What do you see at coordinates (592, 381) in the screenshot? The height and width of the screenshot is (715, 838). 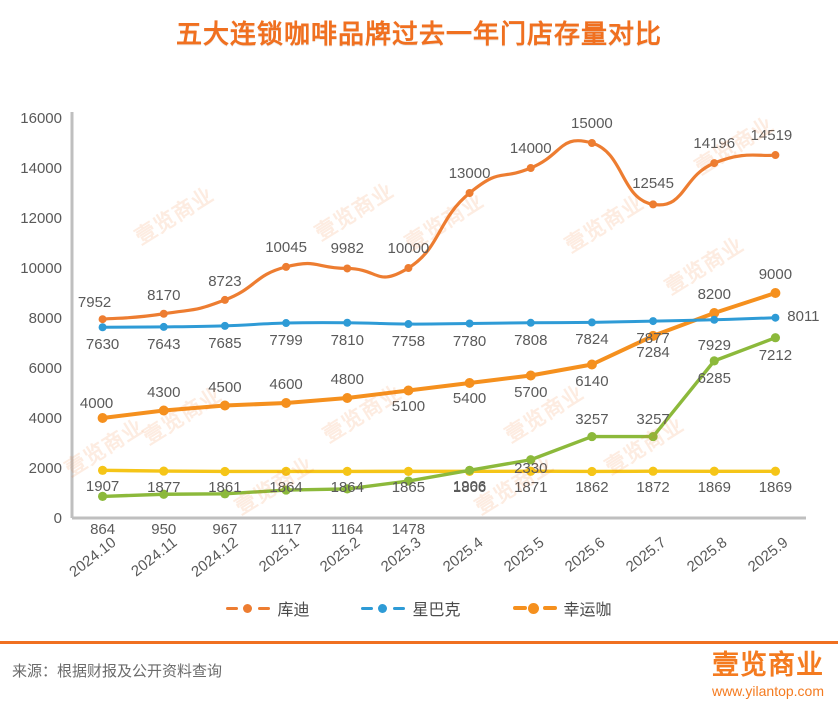 I see `data-label: 6140` at bounding box center [592, 381].